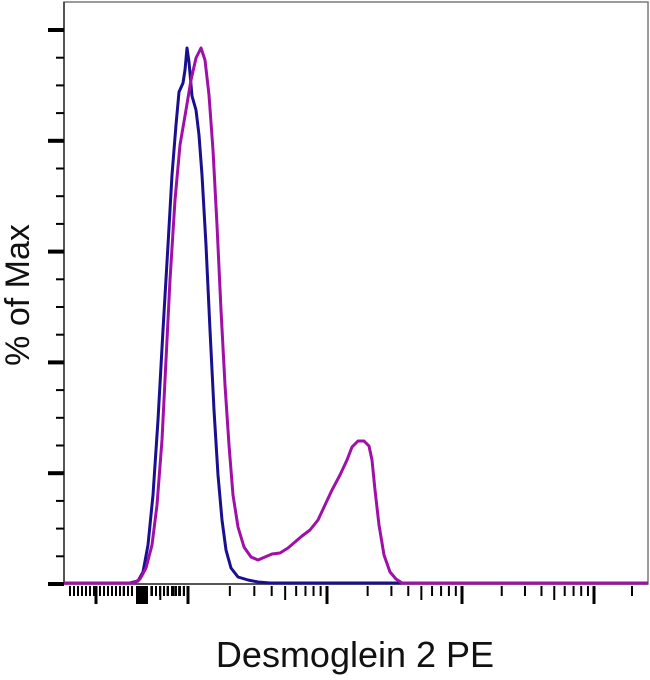 The image size is (650, 680). Describe the element at coordinates (56, 307) in the screenshot. I see `y-axis-ticks` at that location.